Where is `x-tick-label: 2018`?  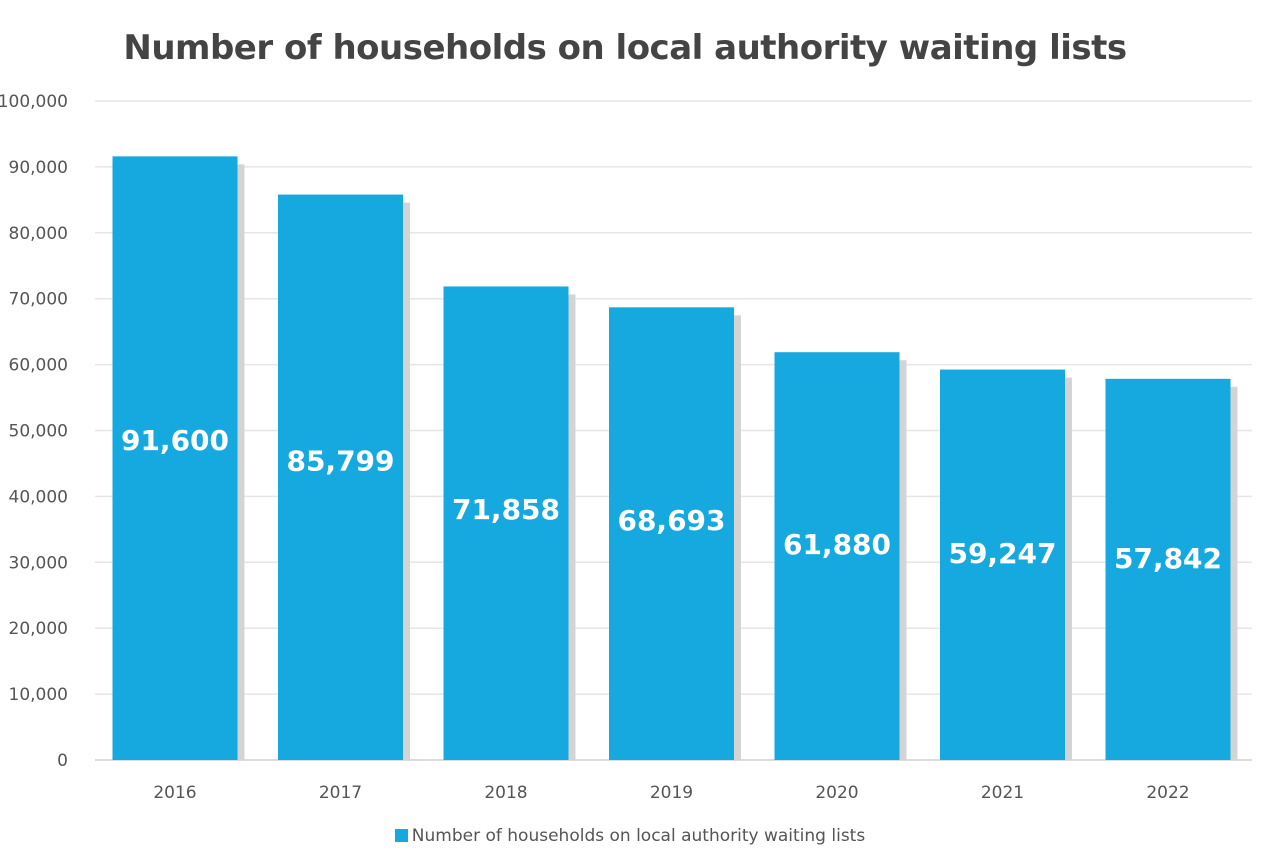 x-tick-label: 2018 is located at coordinates (505, 793).